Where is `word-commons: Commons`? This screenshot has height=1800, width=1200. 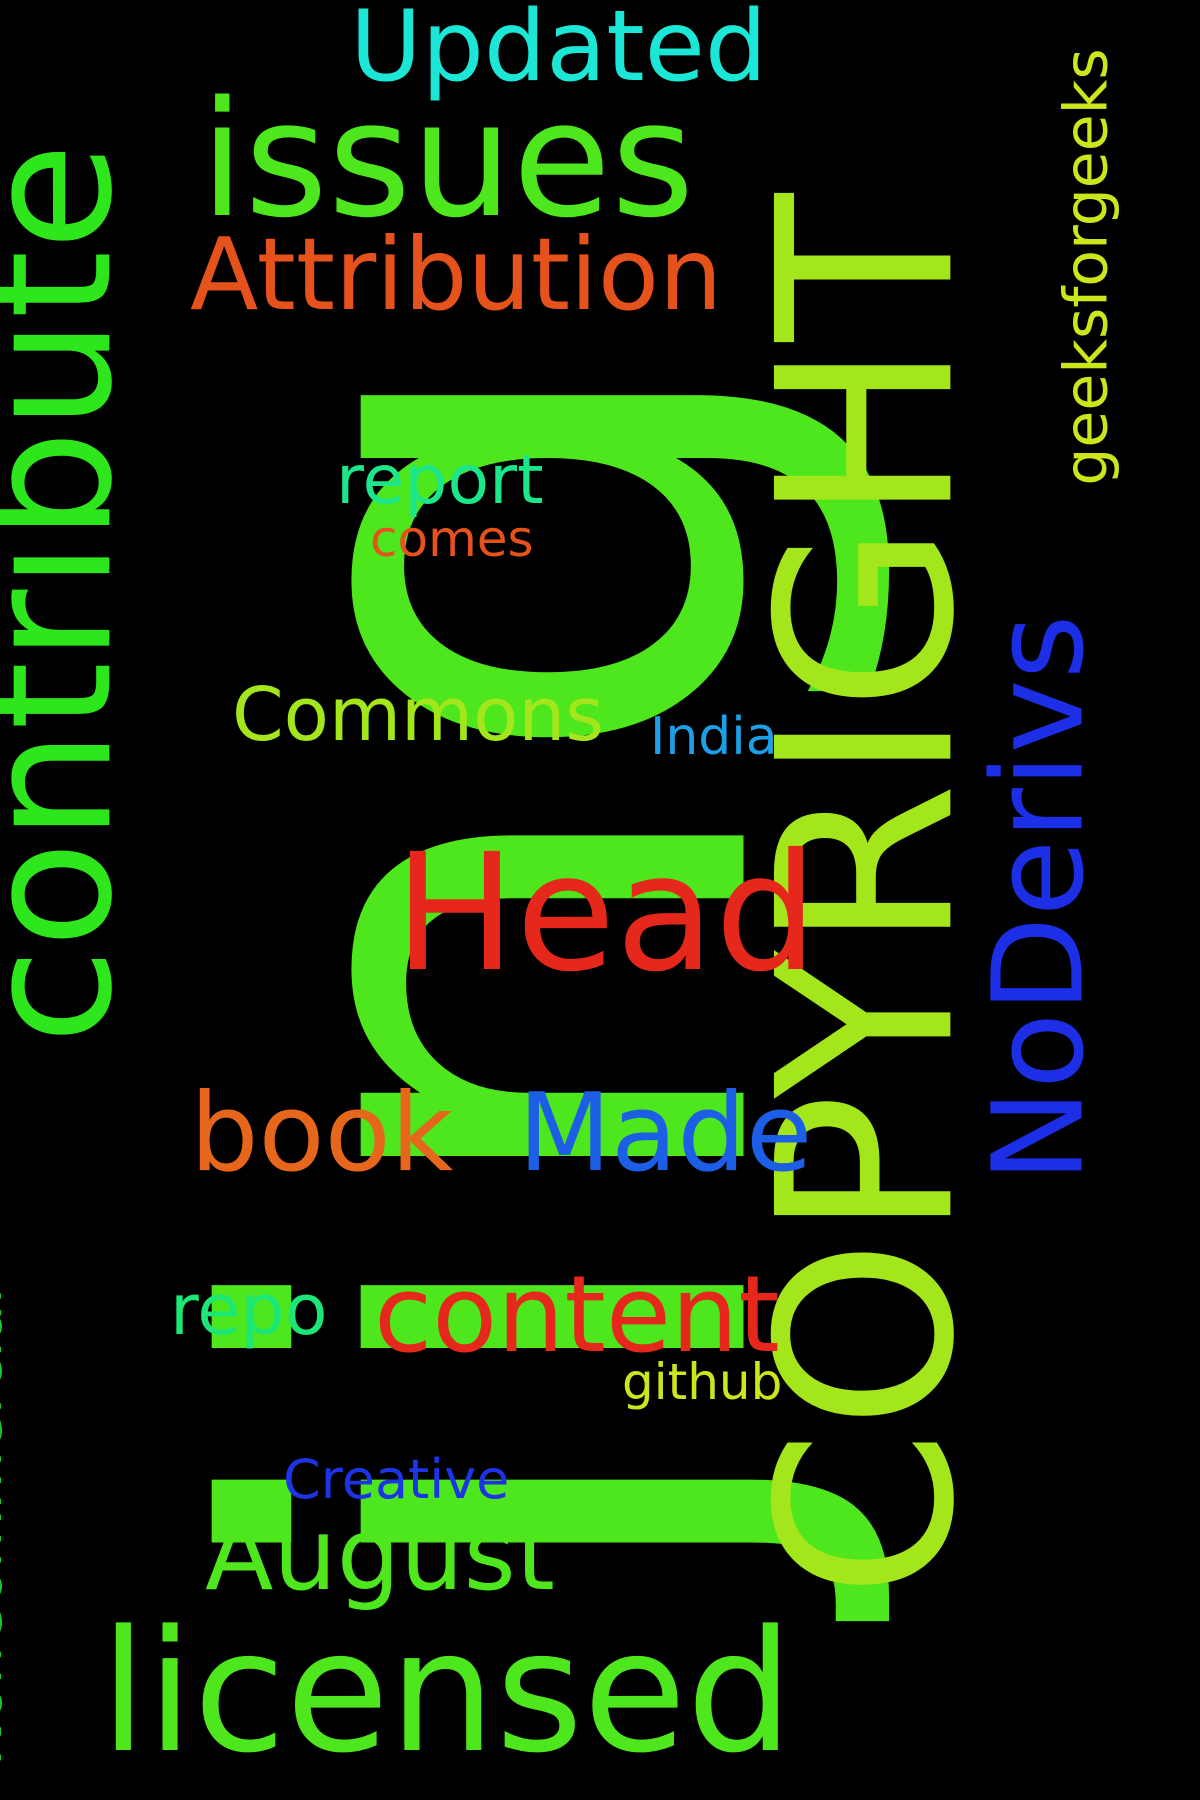
word-commons: Commons is located at coordinates (418, 715).